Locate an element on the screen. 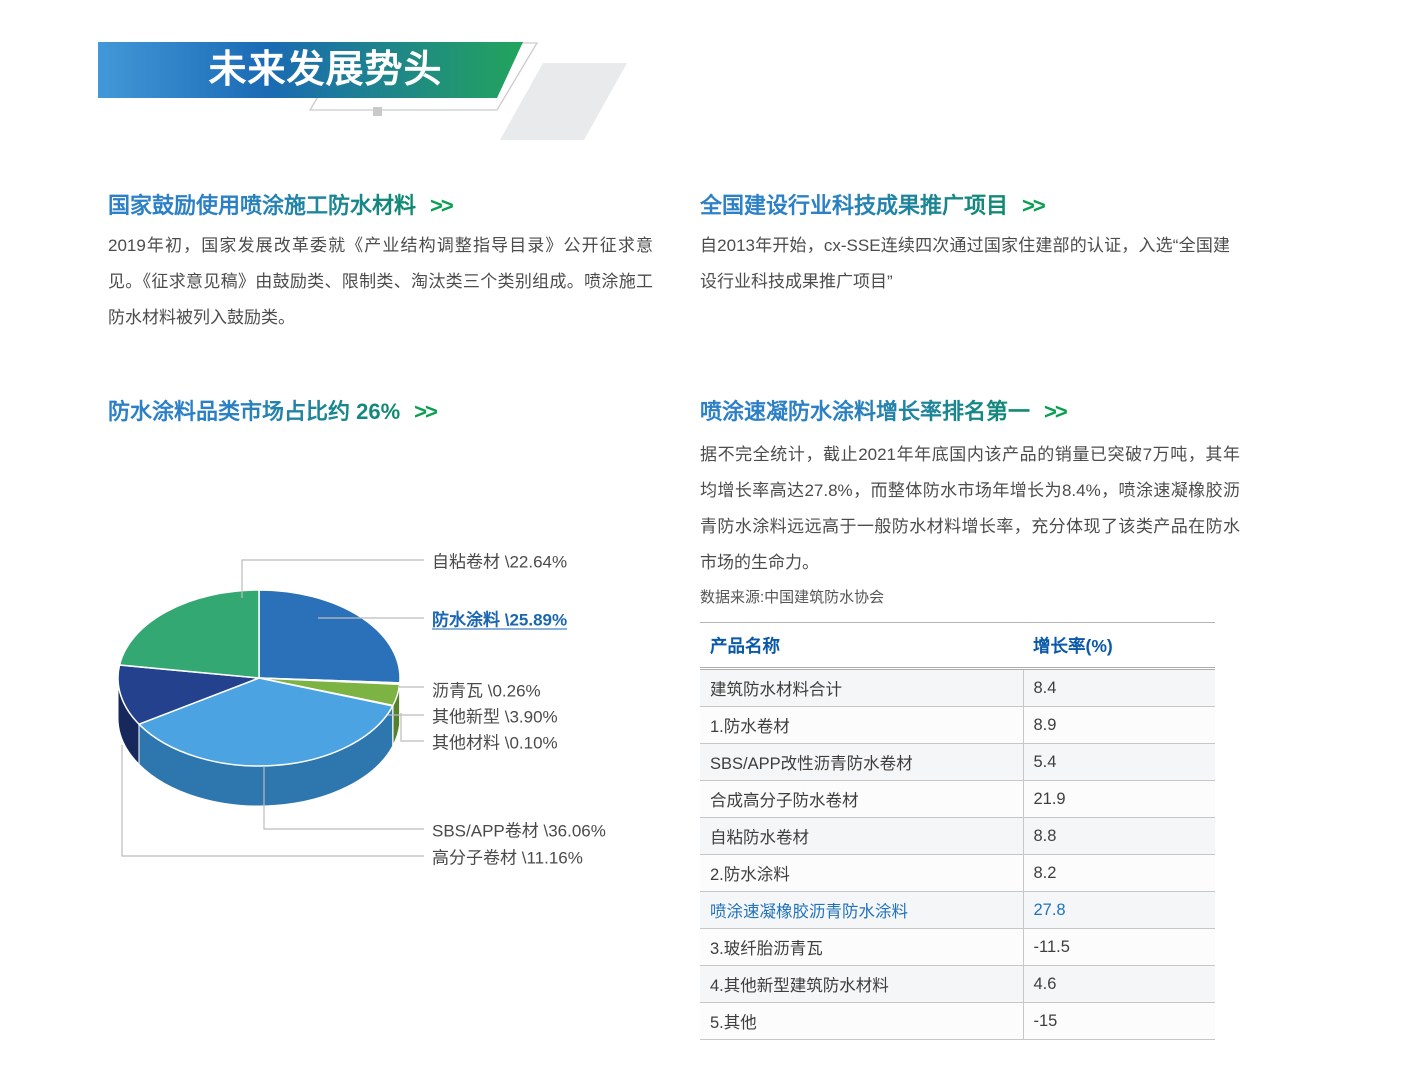  growth-rate-cell: 4.6 is located at coordinates (1119, 984).